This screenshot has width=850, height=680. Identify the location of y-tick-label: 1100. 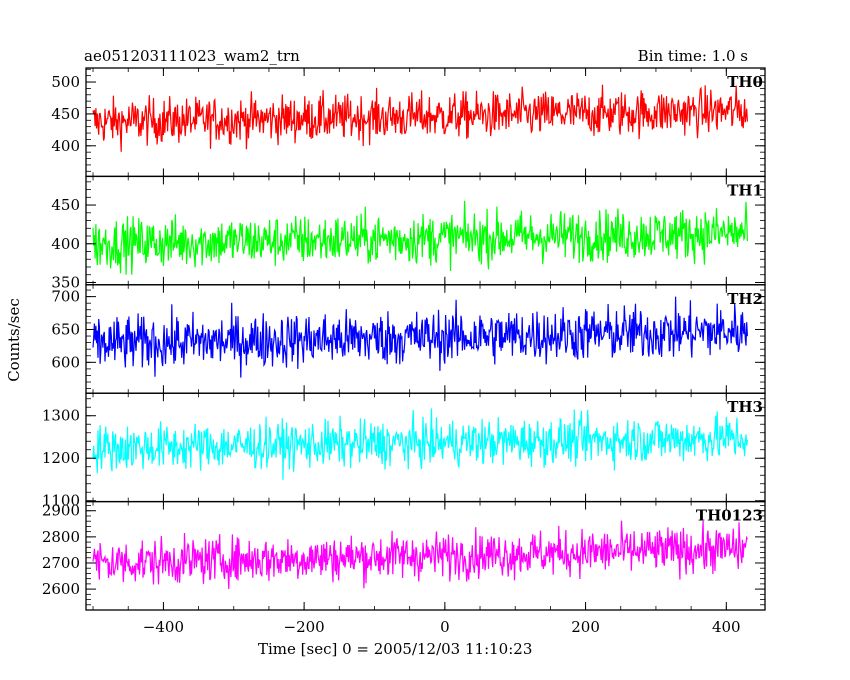
(61, 501).